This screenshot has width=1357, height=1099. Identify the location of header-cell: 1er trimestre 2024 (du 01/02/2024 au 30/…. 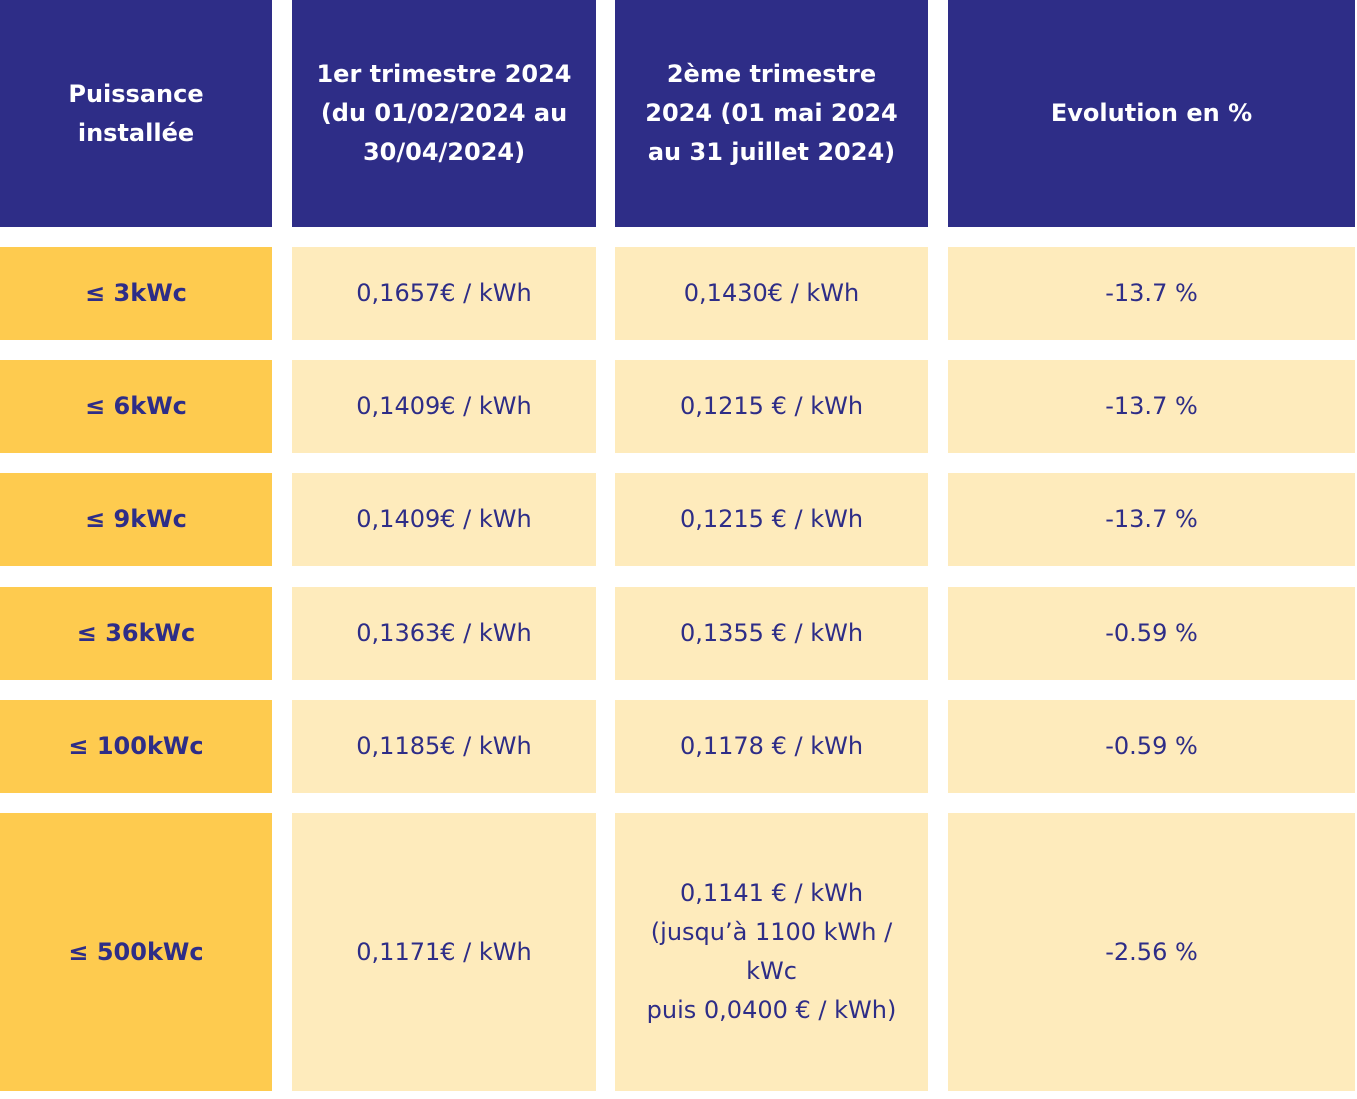
(444, 113).